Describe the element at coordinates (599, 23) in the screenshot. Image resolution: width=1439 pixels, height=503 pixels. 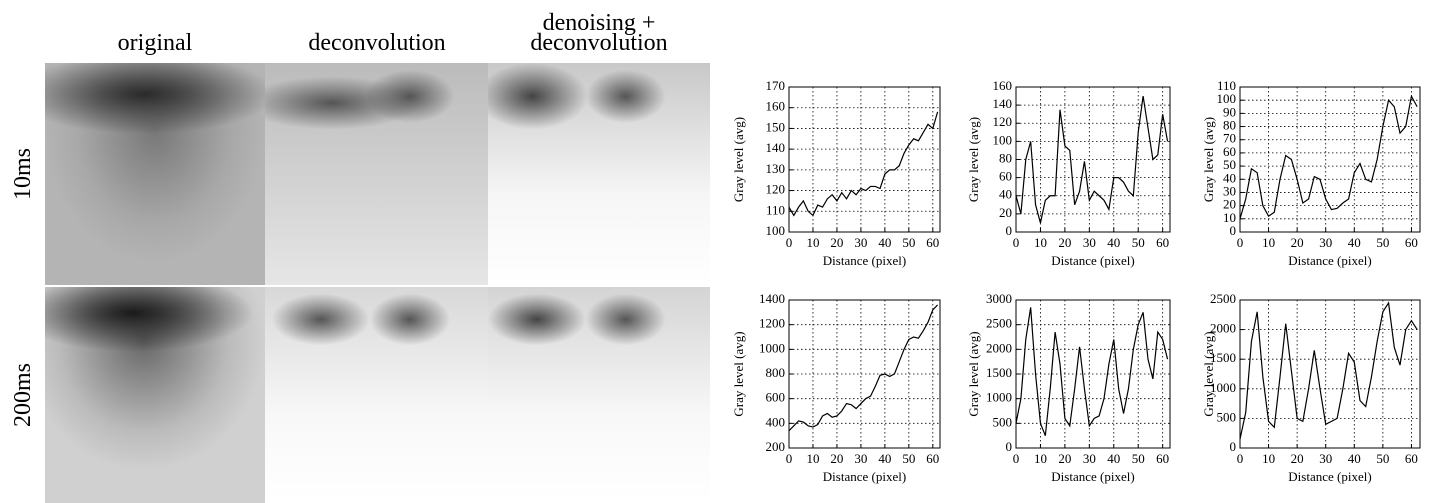
I see `column-label: denoising +` at that location.